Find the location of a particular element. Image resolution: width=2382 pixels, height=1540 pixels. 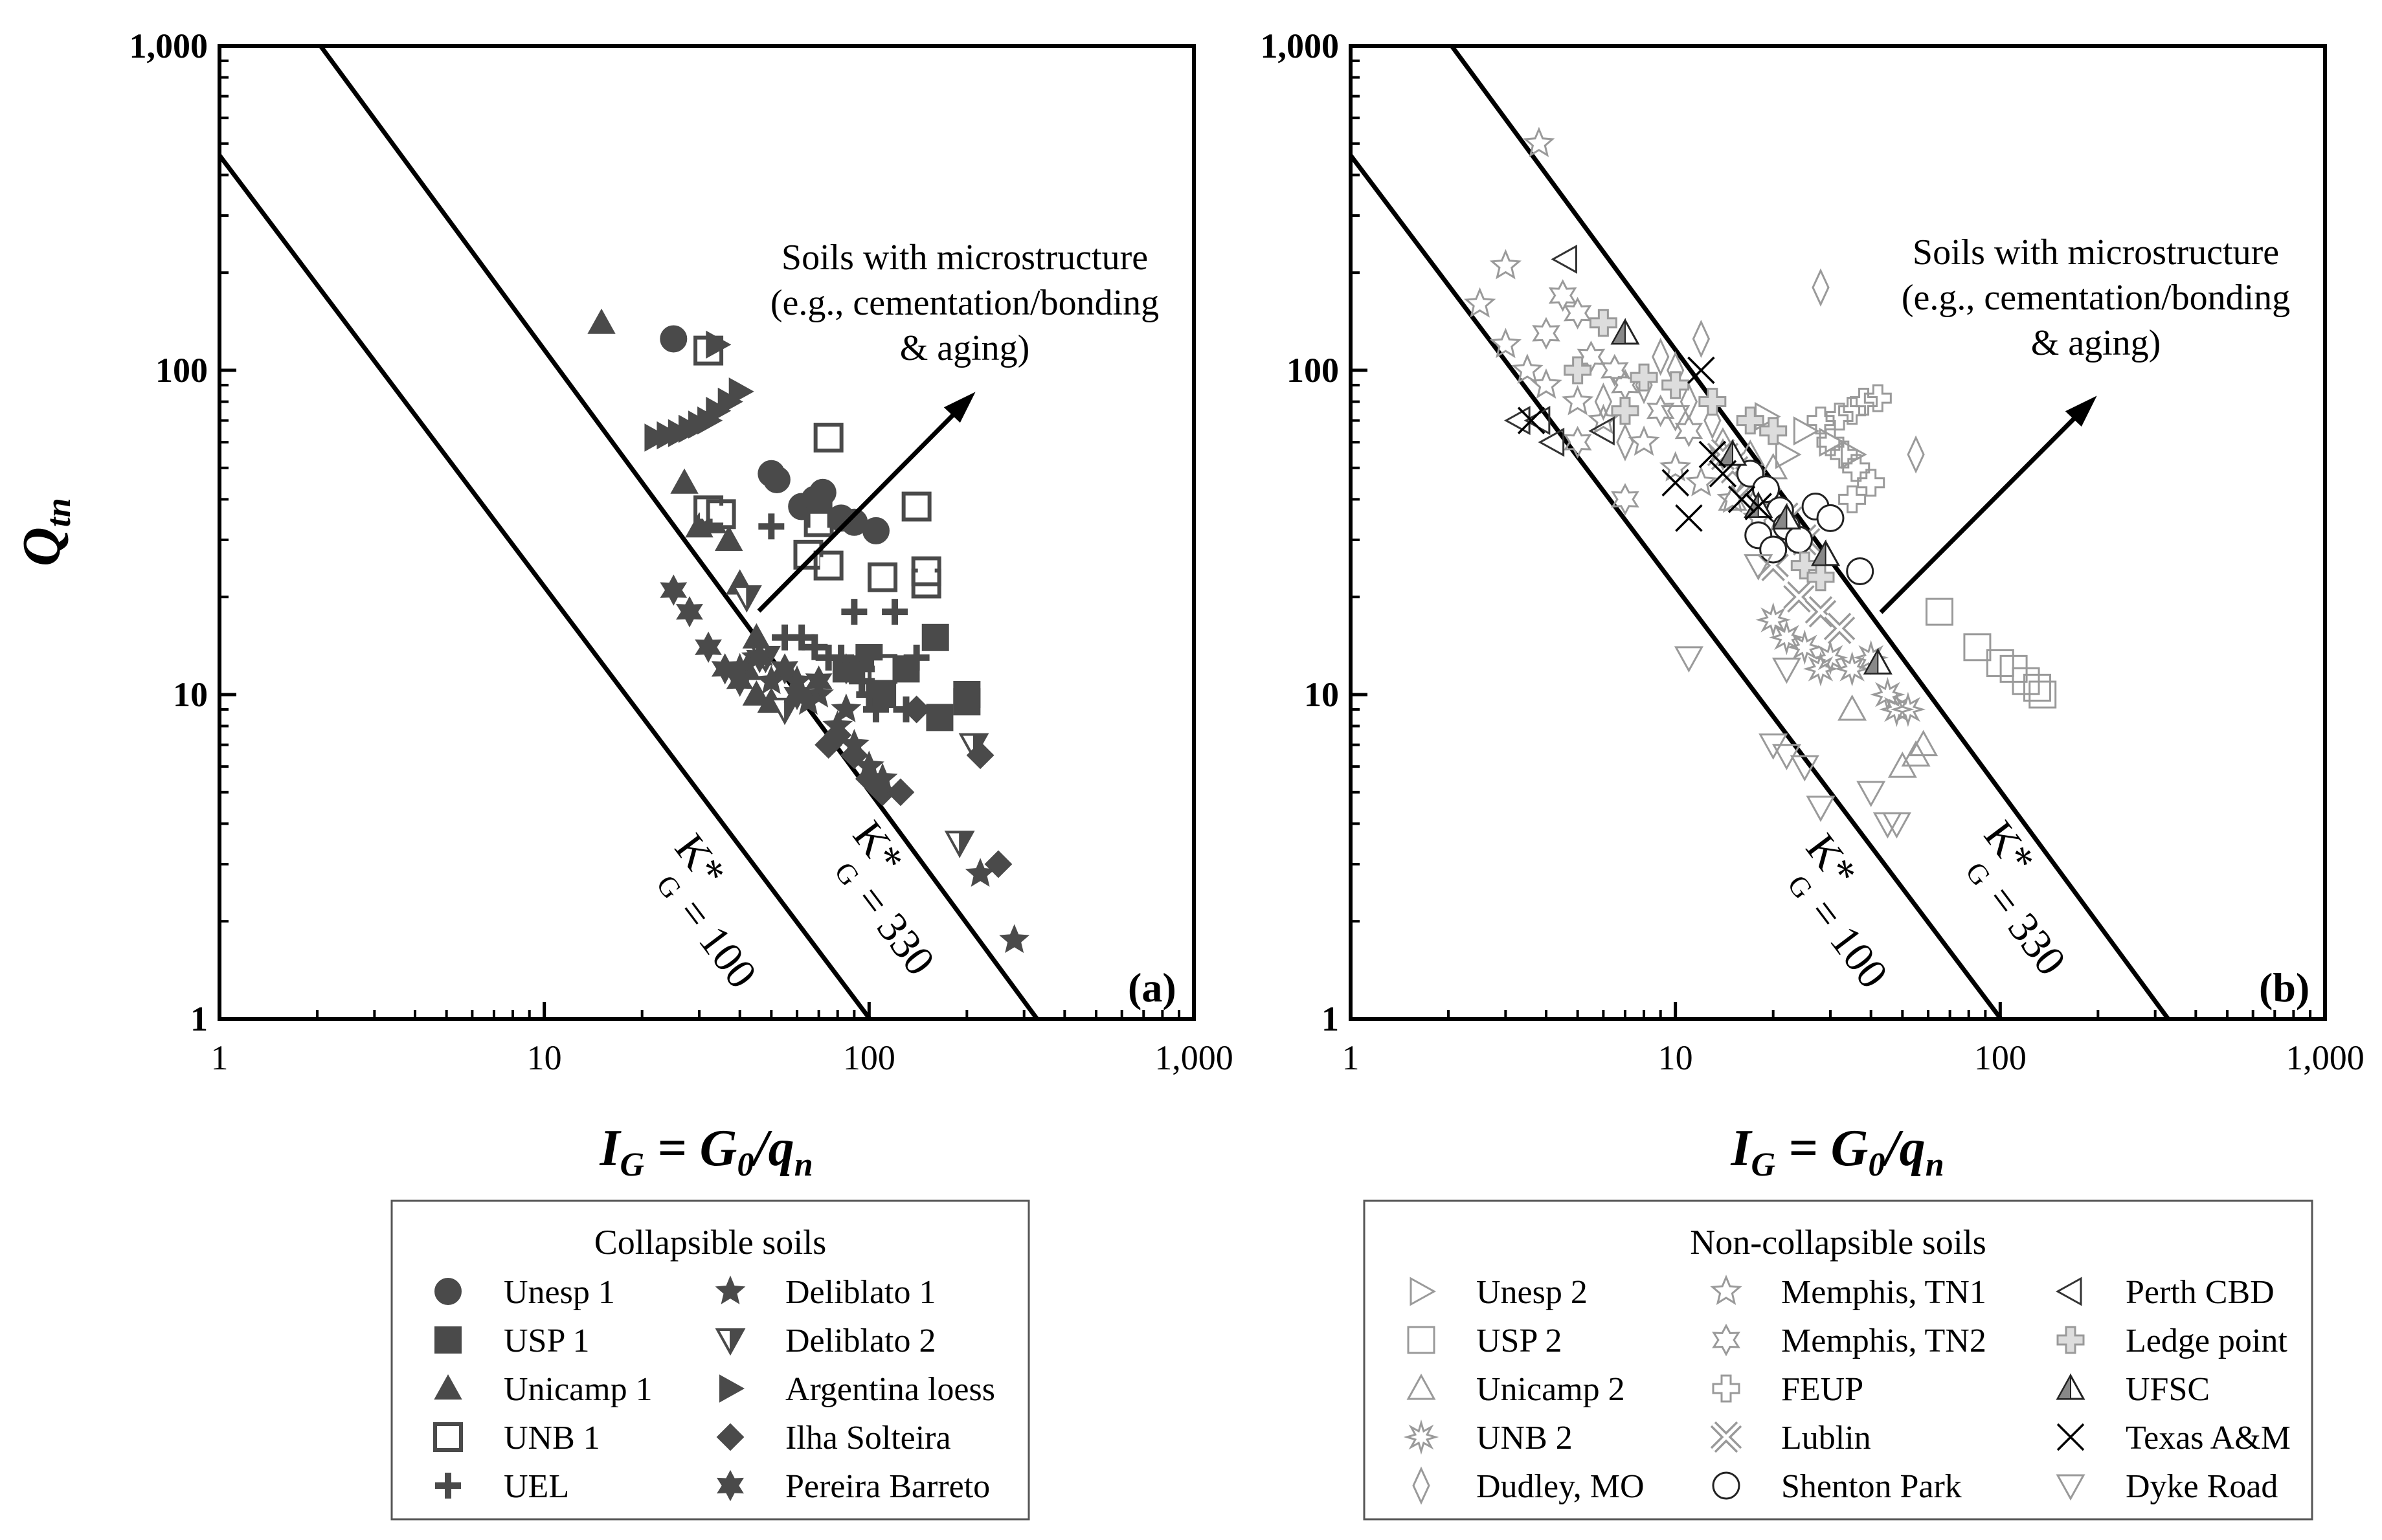

panel-a-x-axis-label: IG = G0/qn is located at coordinates (706, 1151).